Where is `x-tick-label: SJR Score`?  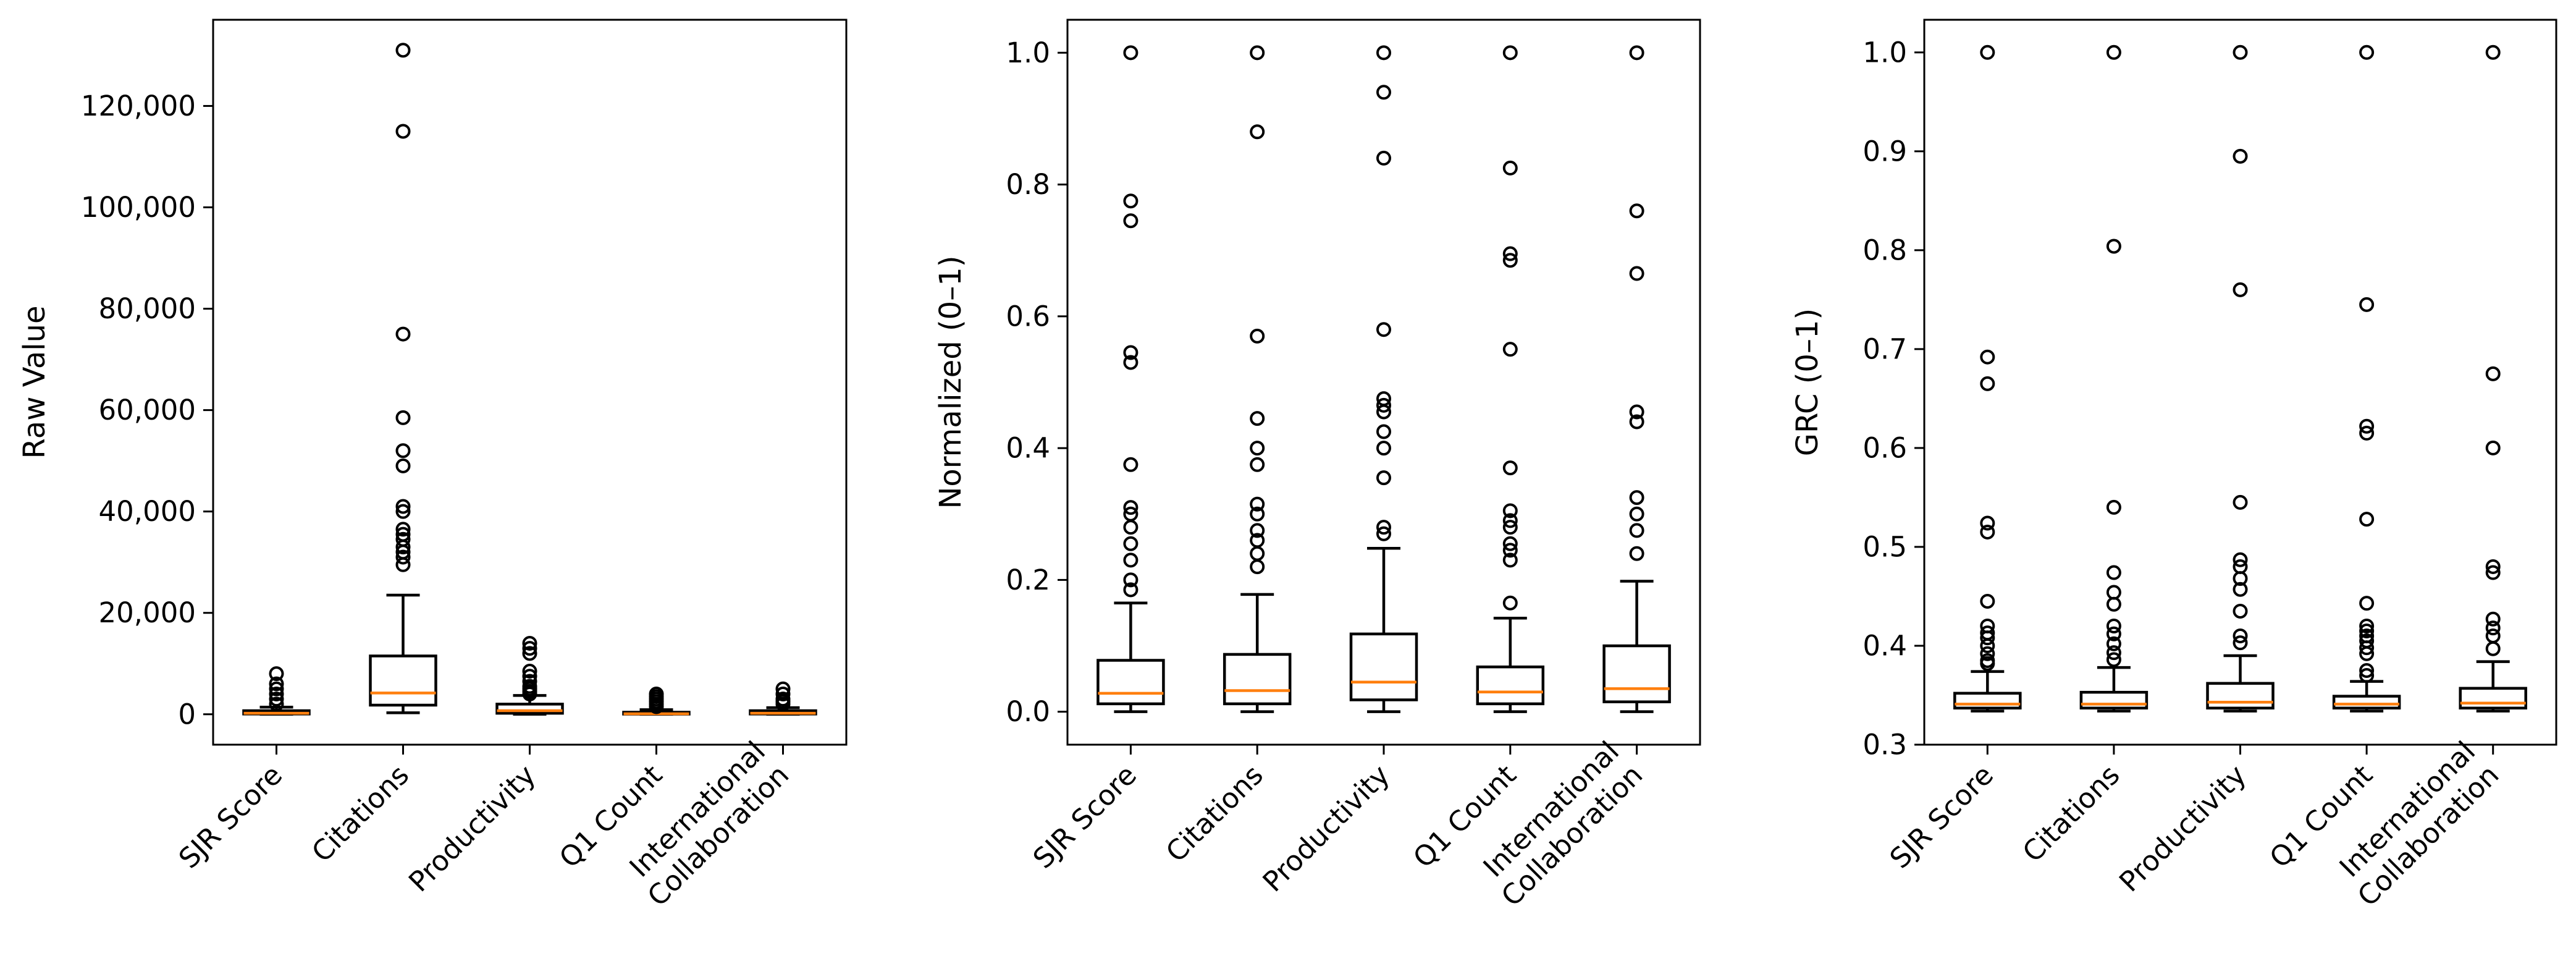
x-tick-label: SJR Score is located at coordinates (230, 816).